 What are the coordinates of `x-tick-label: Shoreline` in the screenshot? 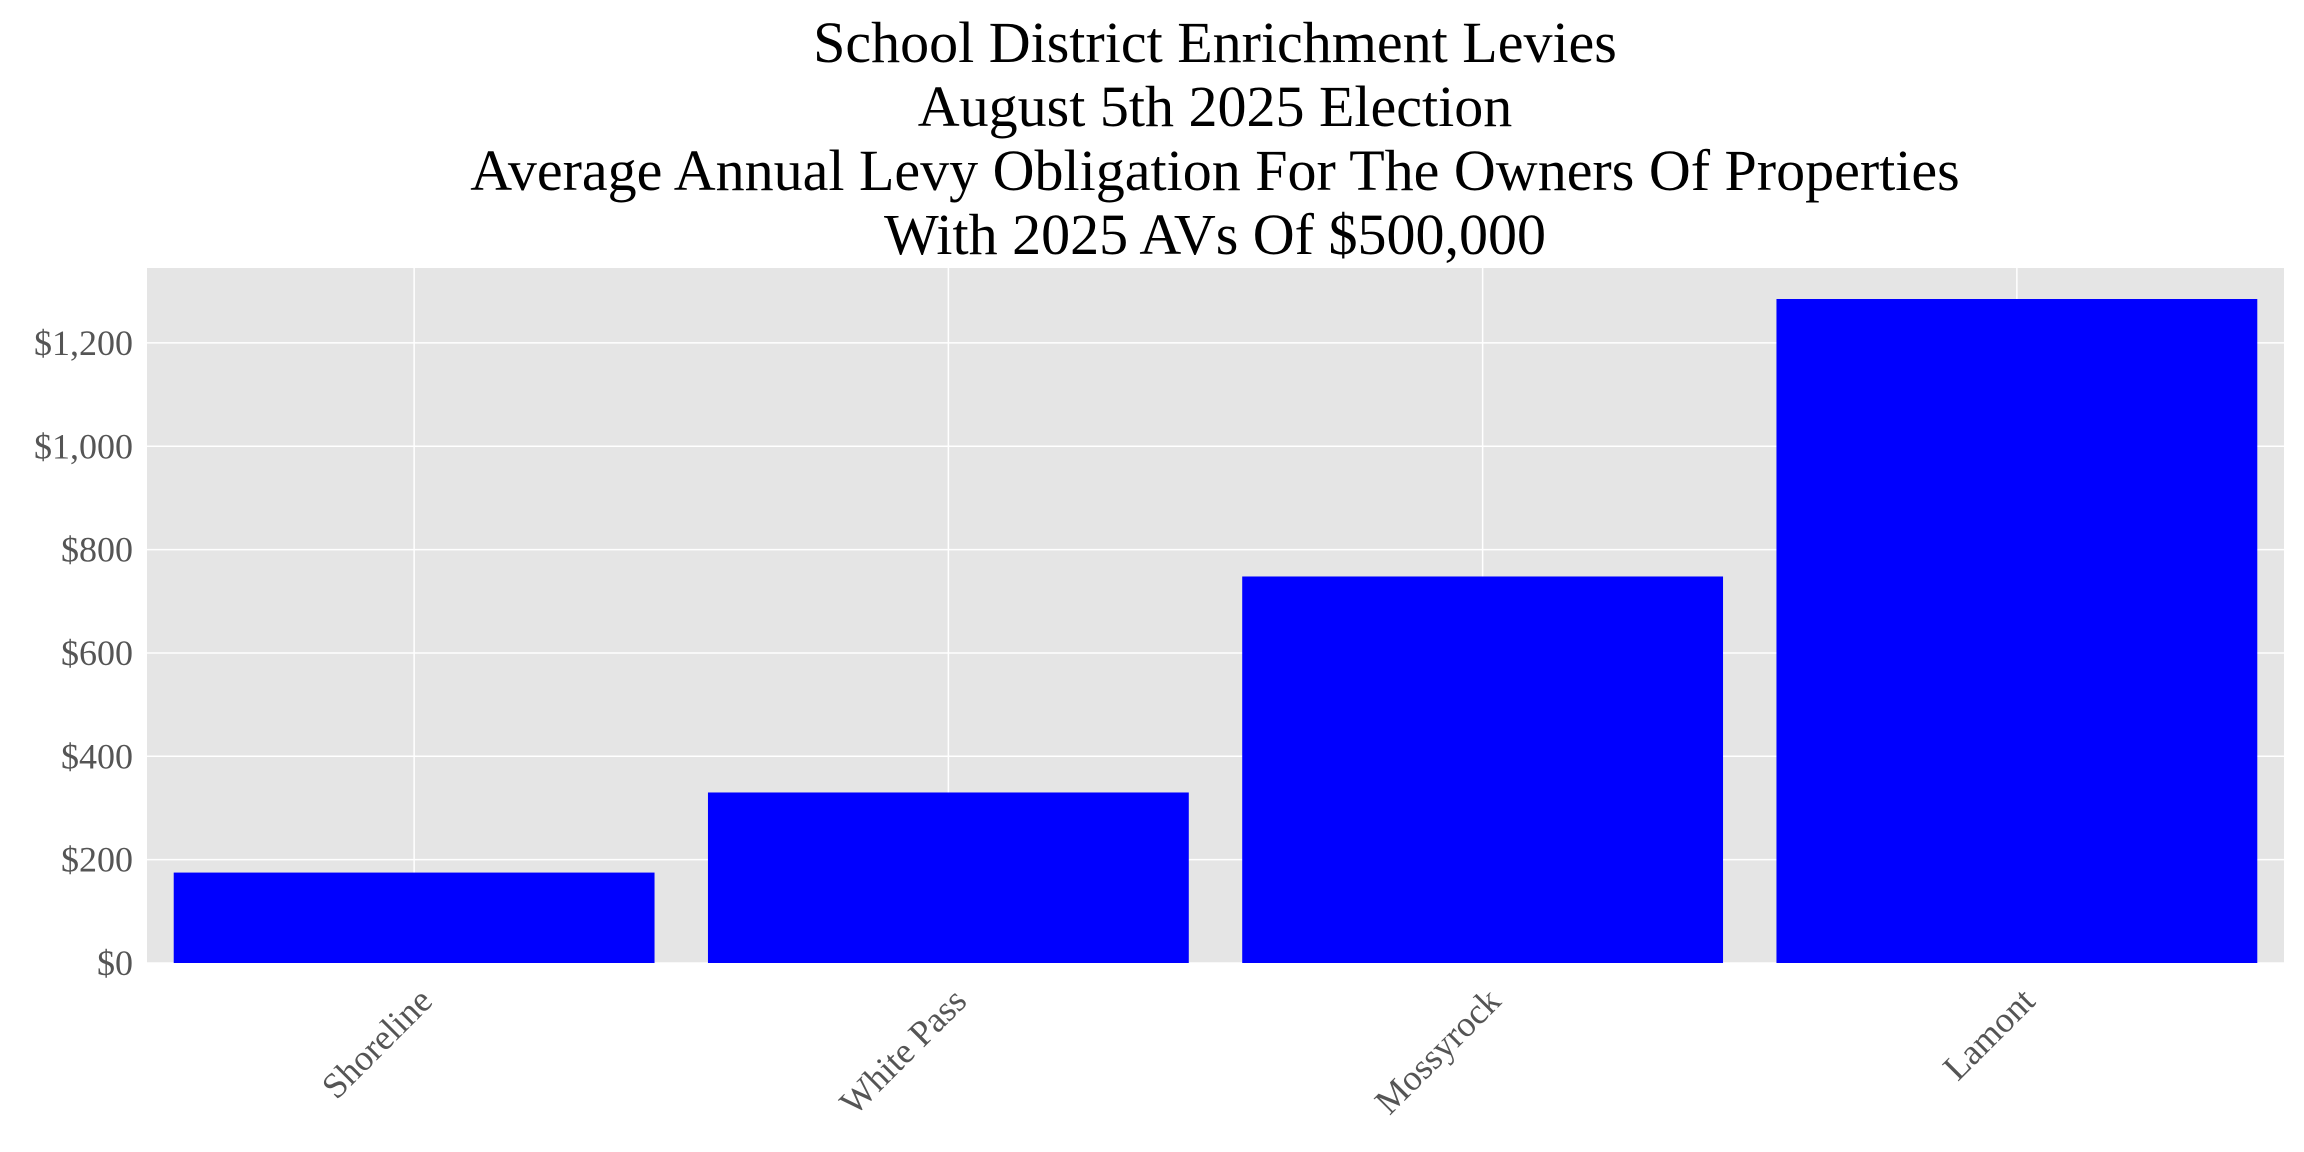 It's located at (377, 1043).